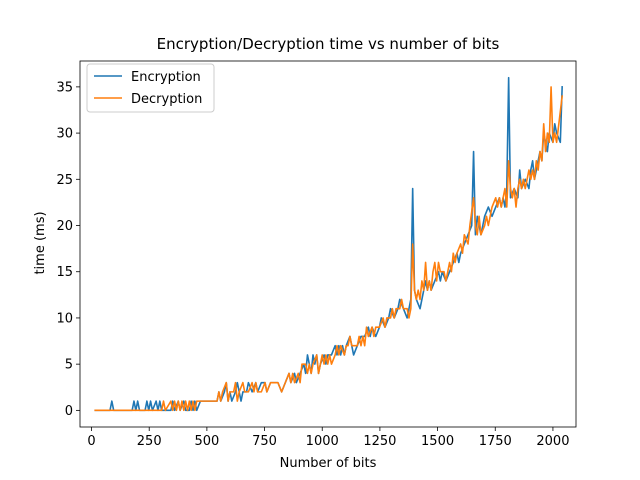 The width and height of the screenshot is (640, 480). I want to click on x-tick-label: 1250, so click(379, 441).